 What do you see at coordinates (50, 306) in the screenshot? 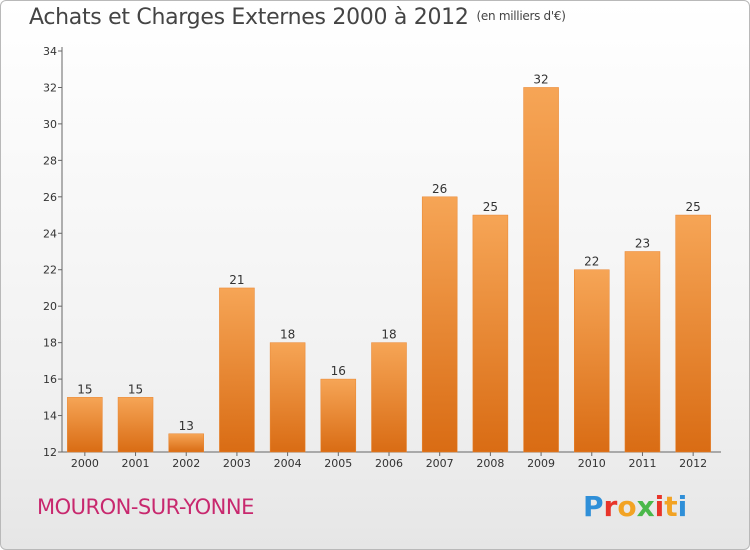
I see `y-tick-label: 20` at bounding box center [50, 306].